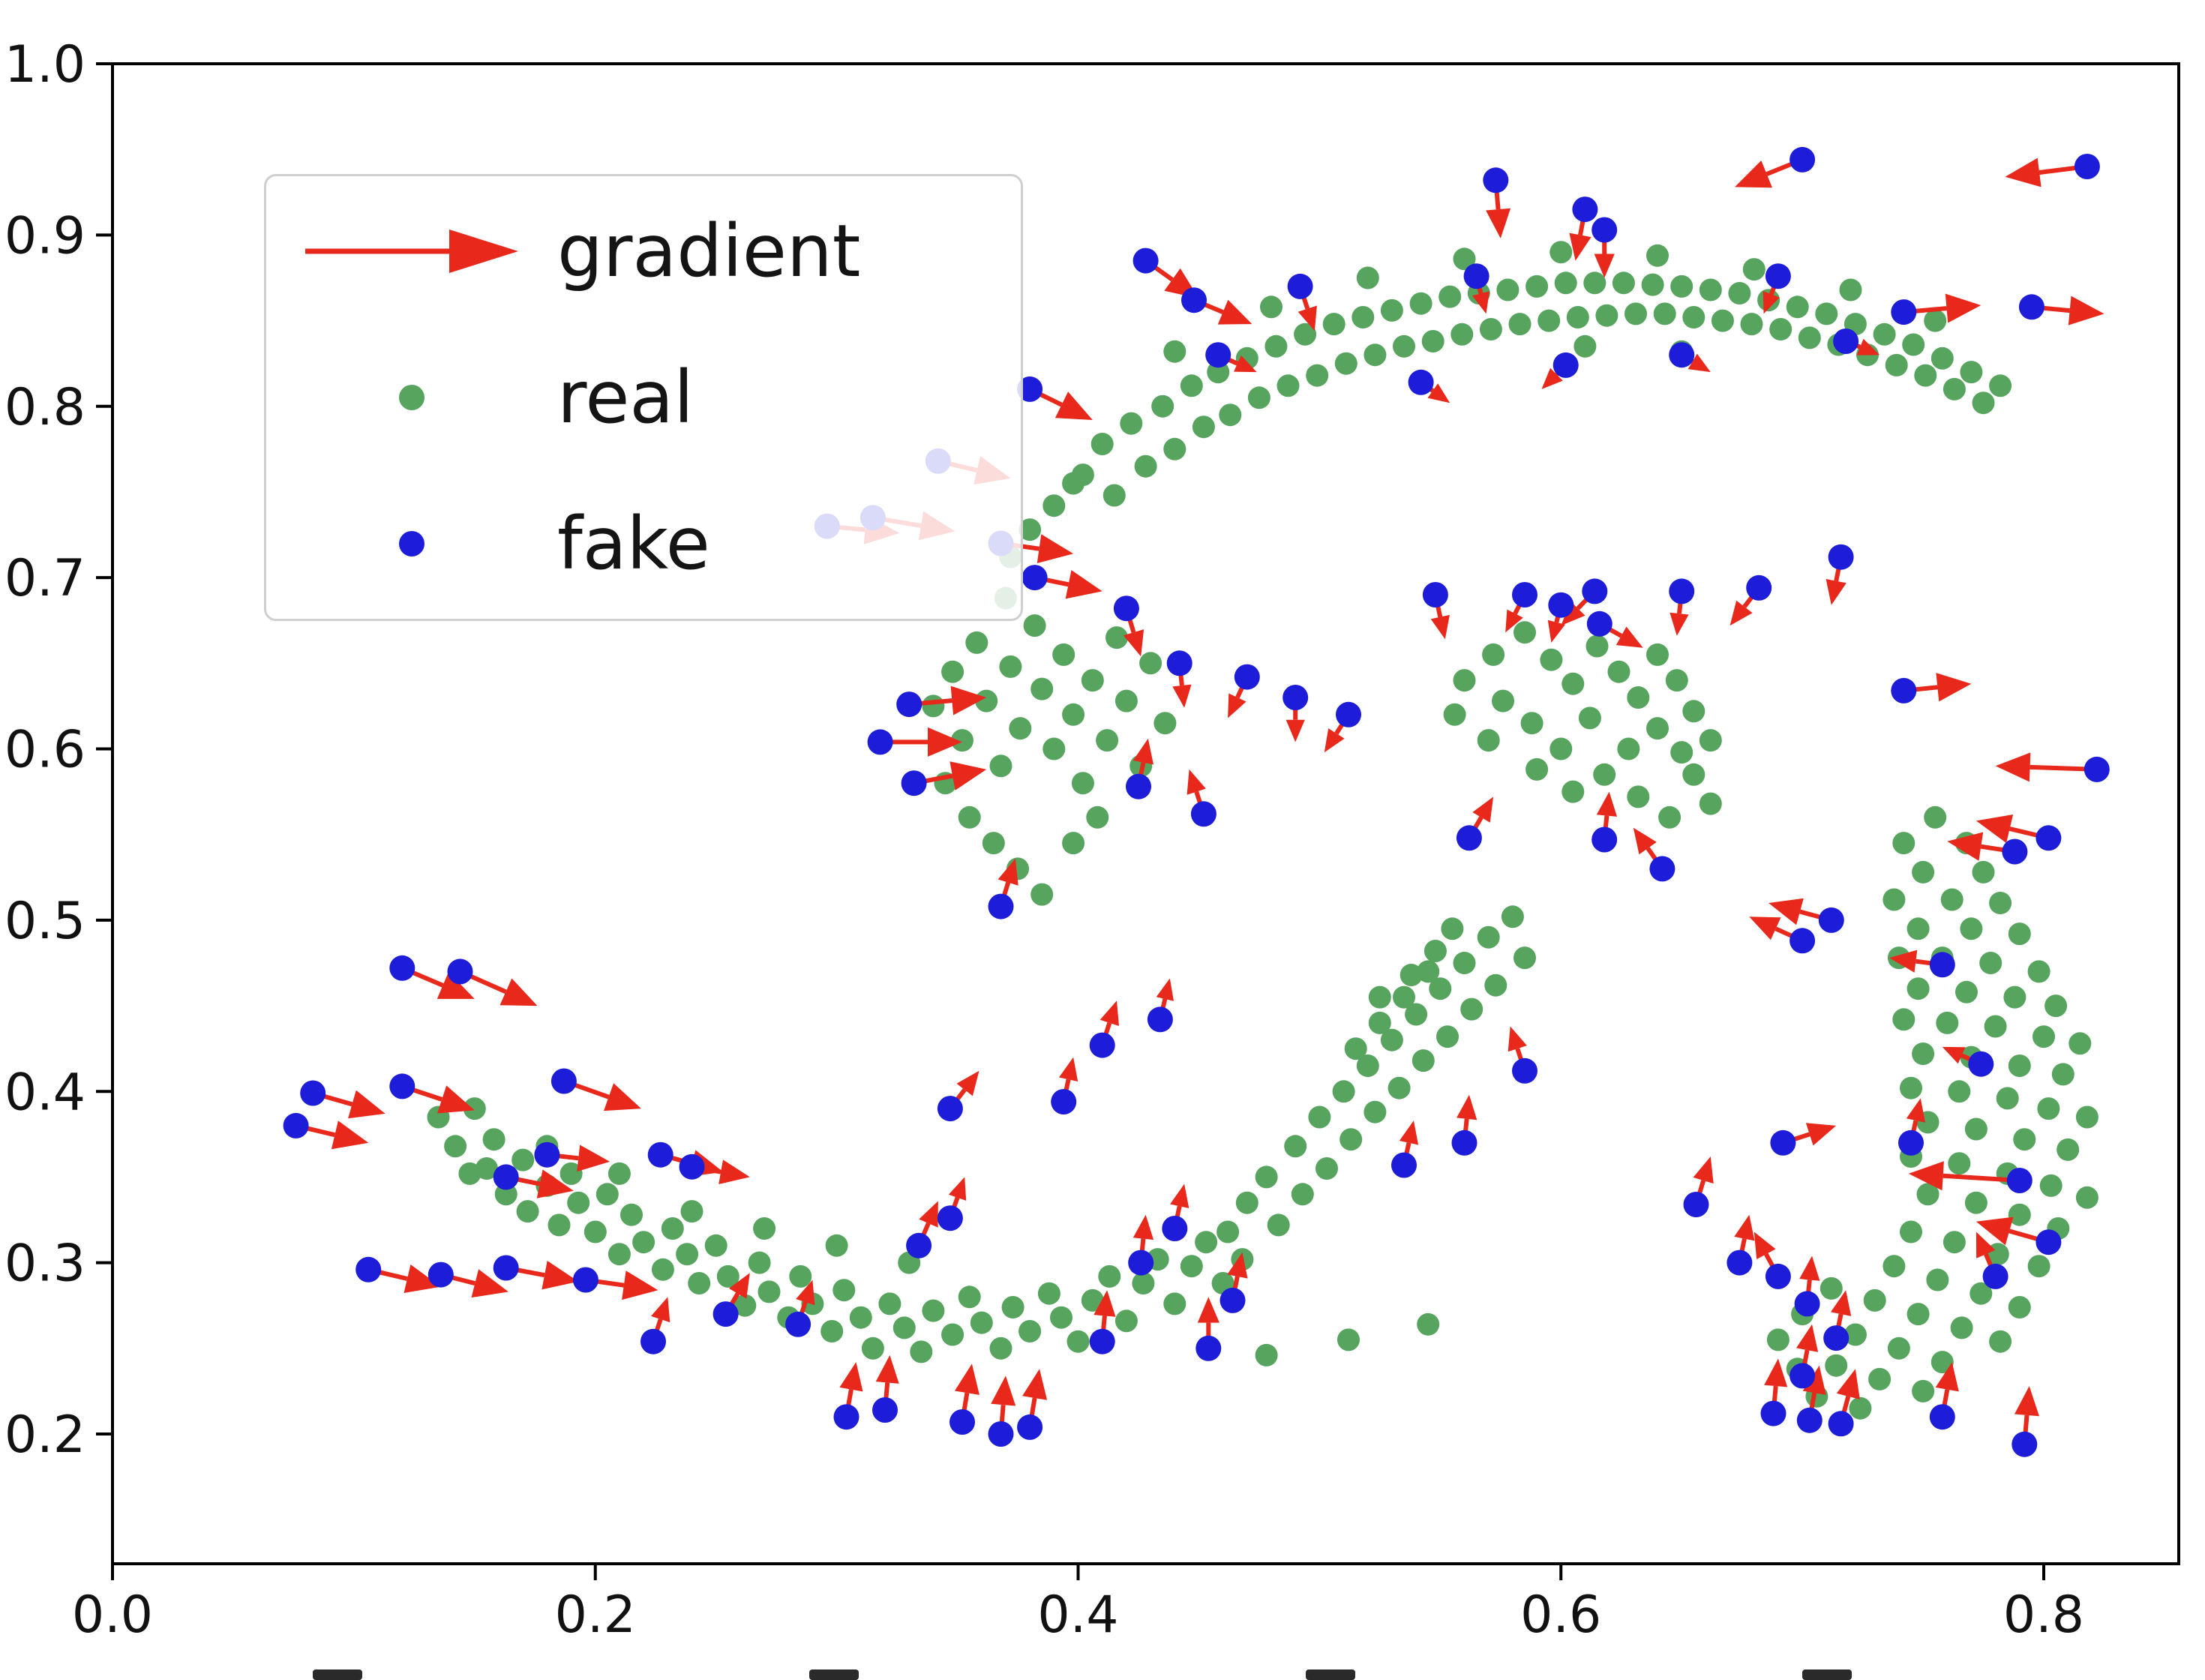  I want to click on y-tick-label: 0.2, so click(45, 1435).